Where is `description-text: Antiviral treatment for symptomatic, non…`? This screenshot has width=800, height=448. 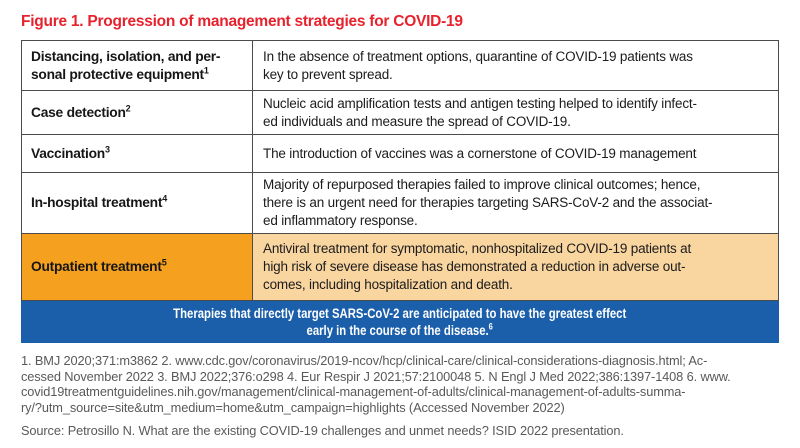
description-text: Antiviral treatment for symptomatic, non… is located at coordinates (477, 266).